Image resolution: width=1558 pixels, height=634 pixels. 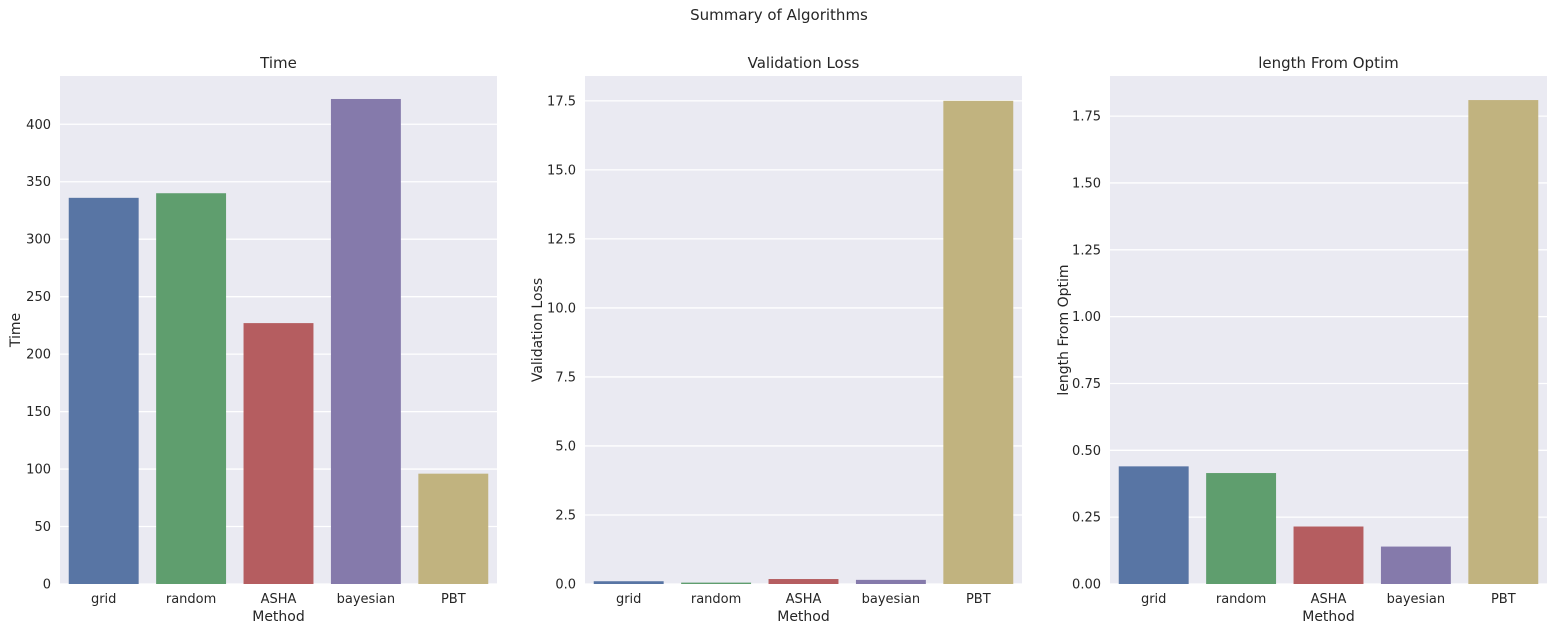 I want to click on y-tick-label: 7.5, so click(x=565, y=377).